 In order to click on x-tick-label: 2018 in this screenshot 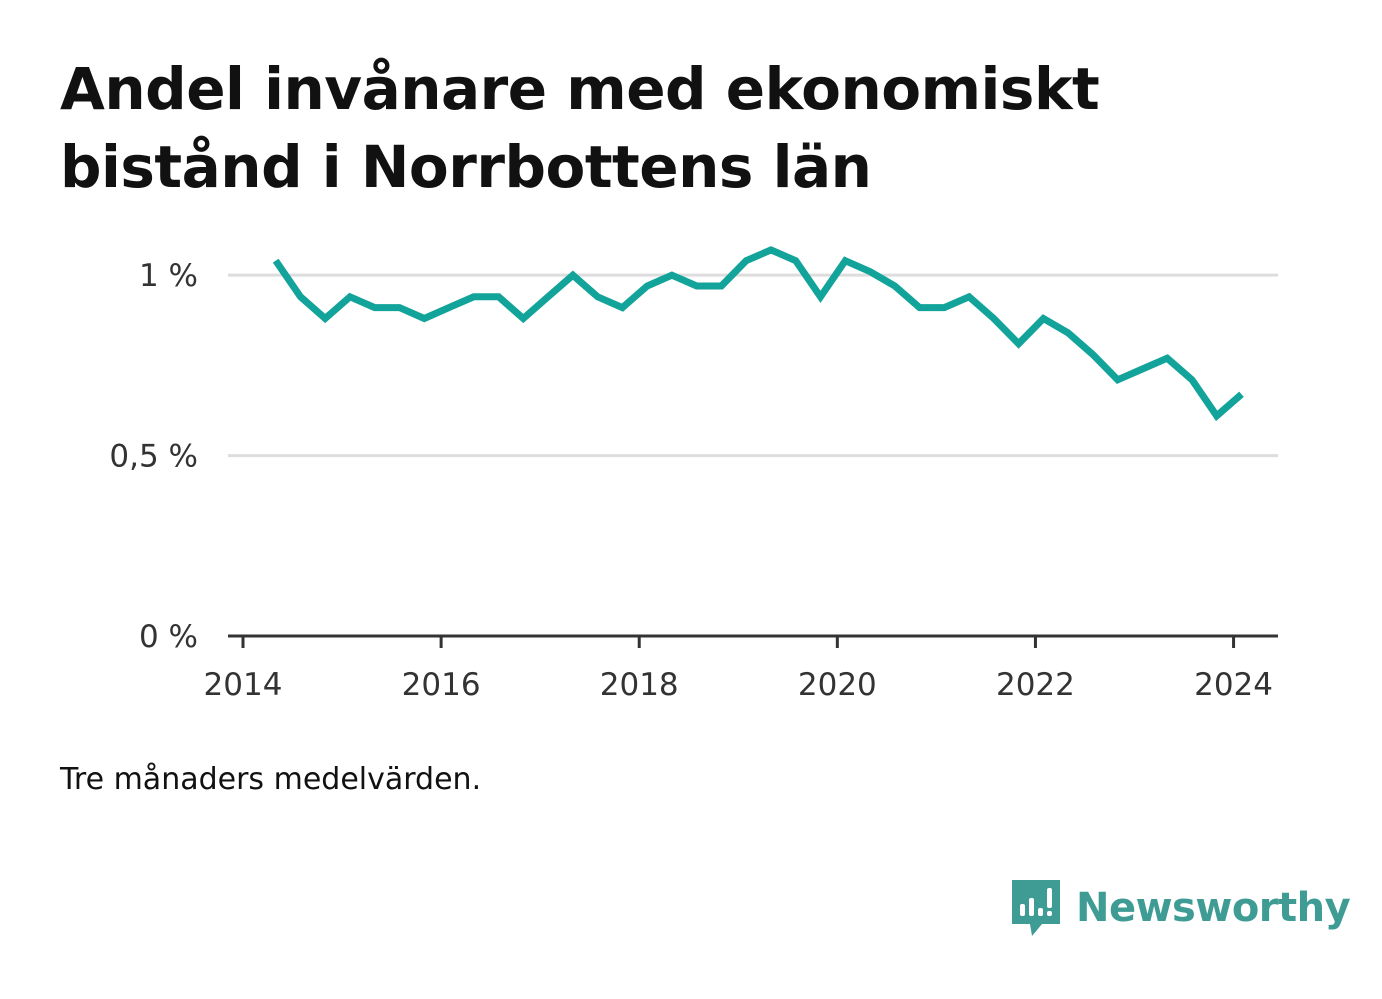, I will do `click(639, 685)`.